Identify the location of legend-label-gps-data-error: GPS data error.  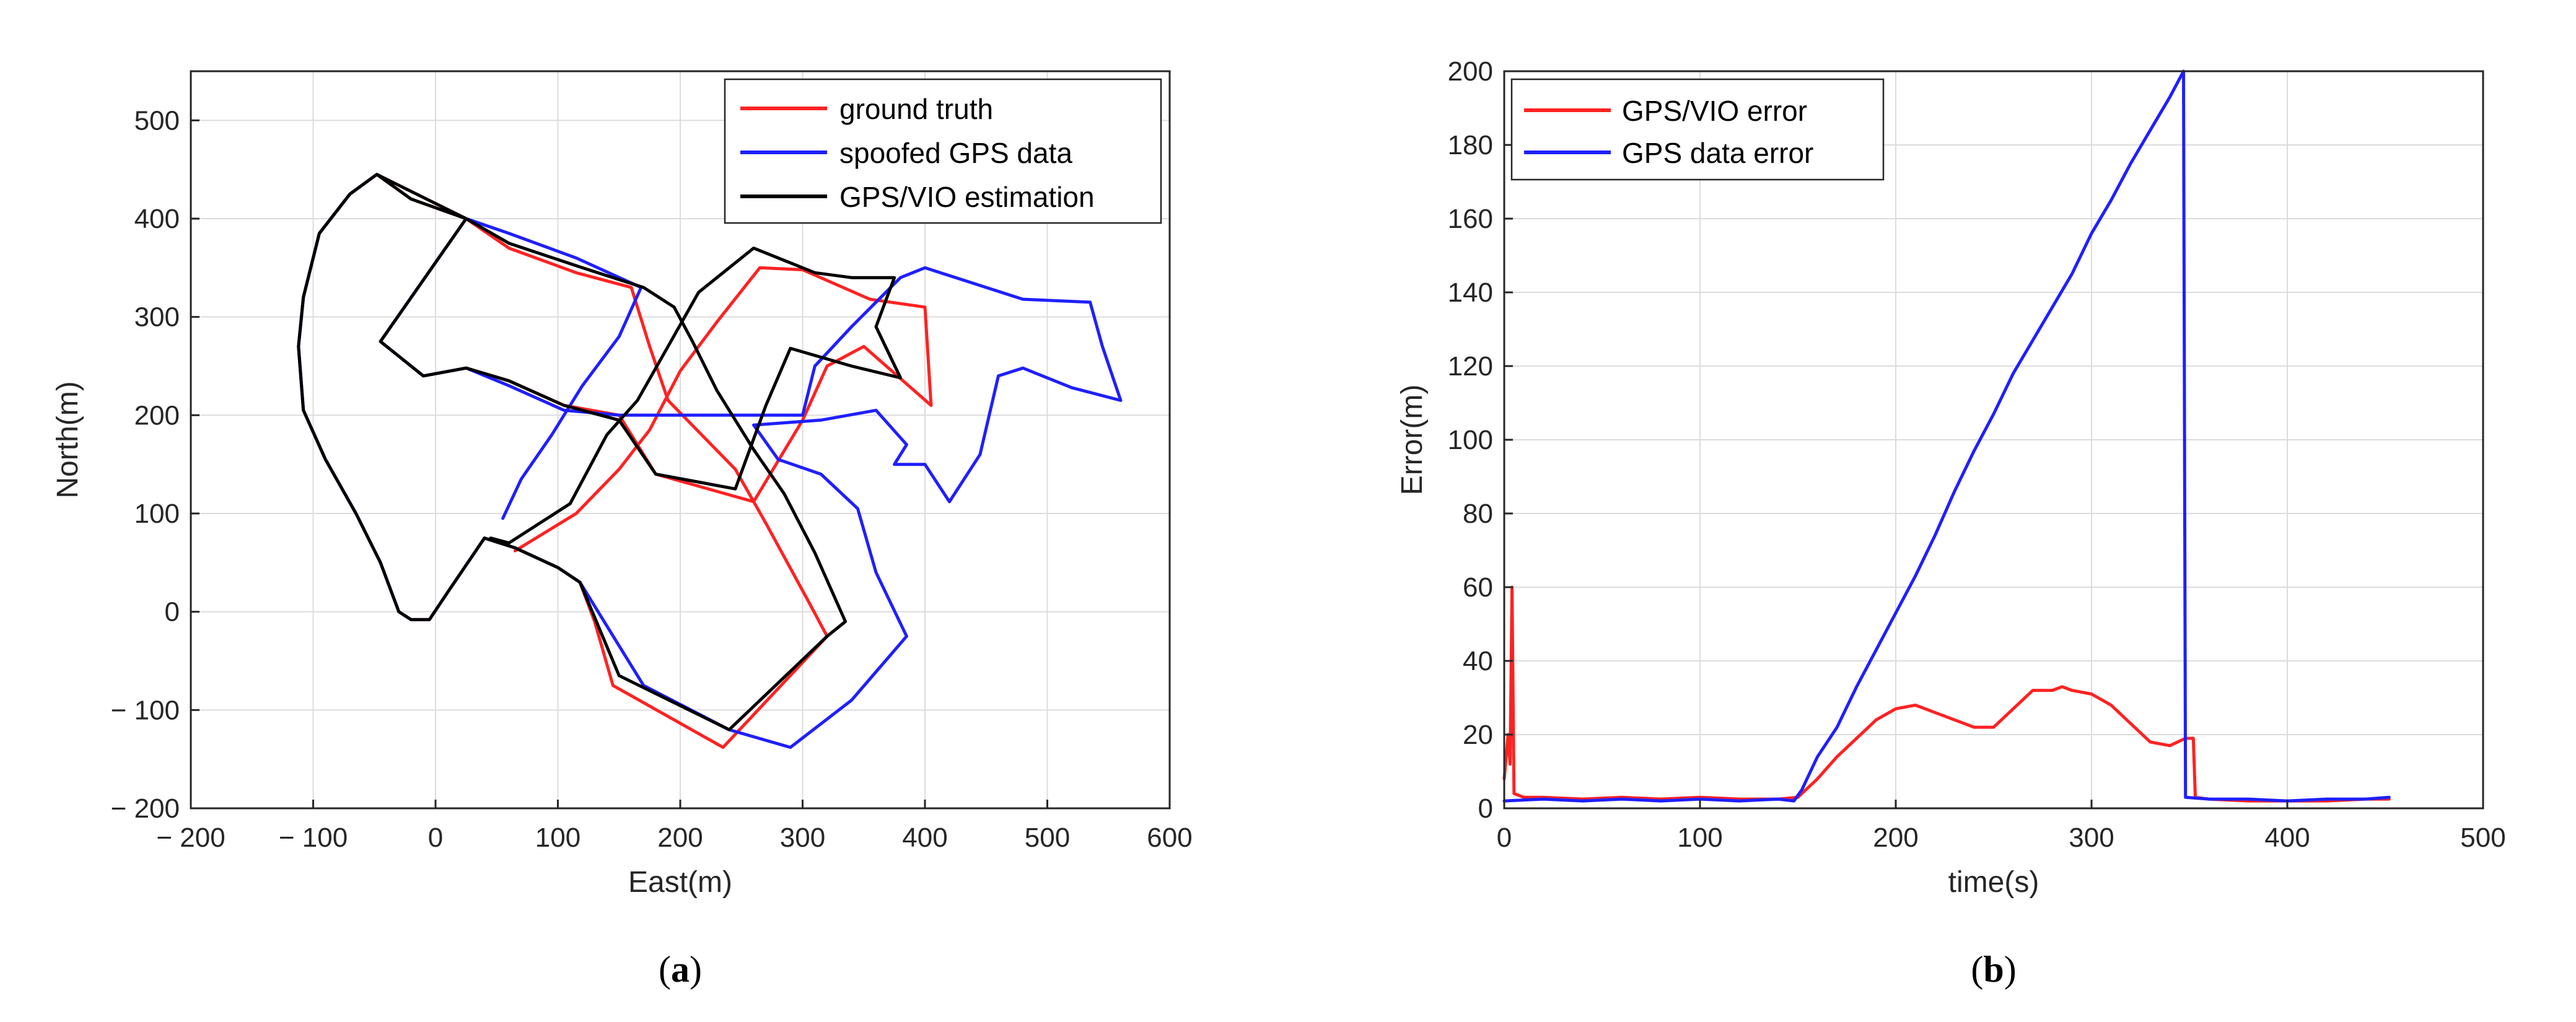
(1717, 153).